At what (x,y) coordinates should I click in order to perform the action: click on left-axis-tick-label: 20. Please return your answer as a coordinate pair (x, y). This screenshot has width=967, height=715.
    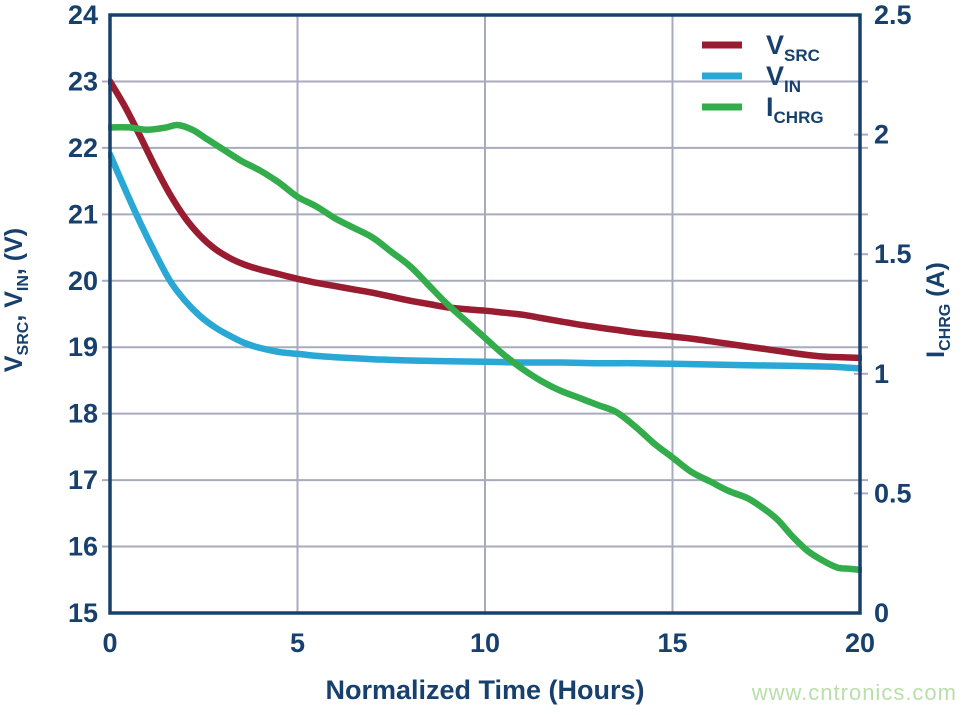
    Looking at the image, I should click on (83, 281).